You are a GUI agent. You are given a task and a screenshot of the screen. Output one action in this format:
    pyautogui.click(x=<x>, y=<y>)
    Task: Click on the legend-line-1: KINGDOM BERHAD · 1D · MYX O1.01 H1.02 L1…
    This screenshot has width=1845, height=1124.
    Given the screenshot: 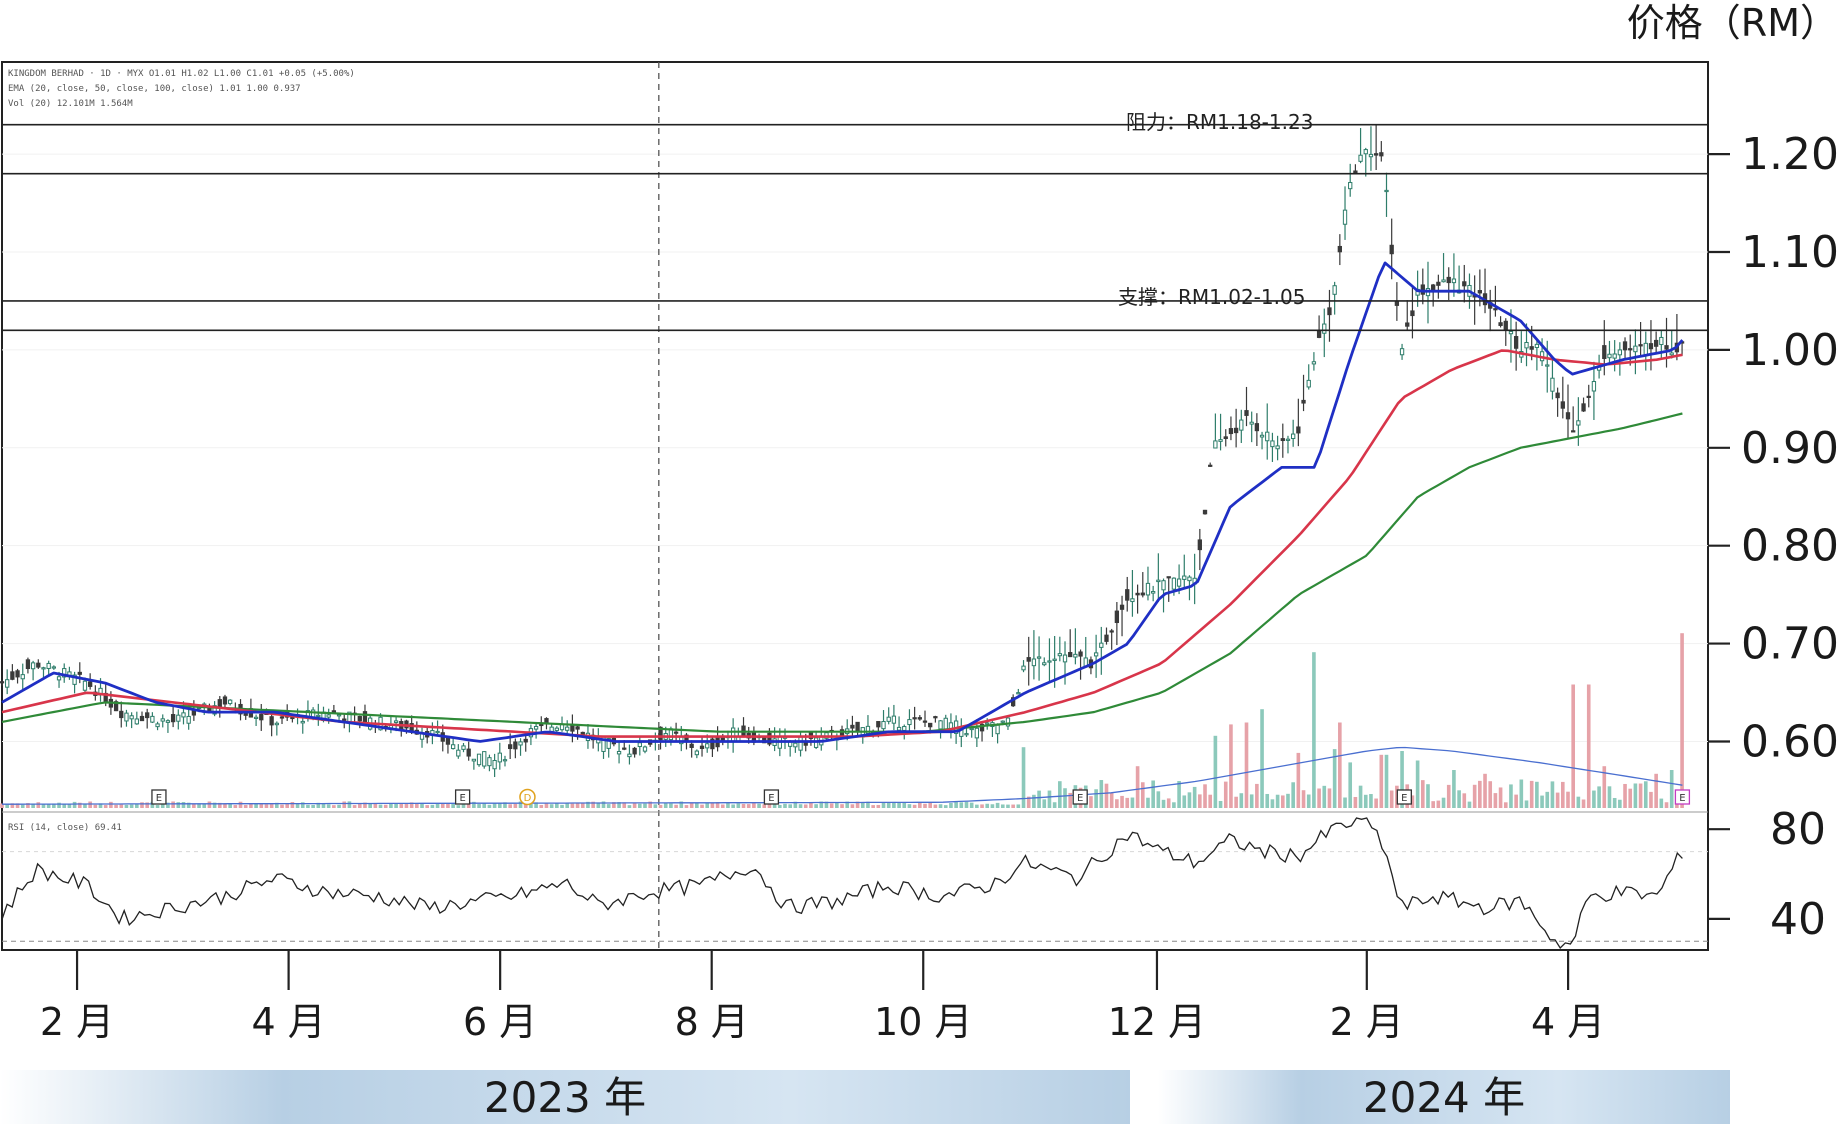 What is the action you would take?
    pyautogui.click(x=181, y=74)
    